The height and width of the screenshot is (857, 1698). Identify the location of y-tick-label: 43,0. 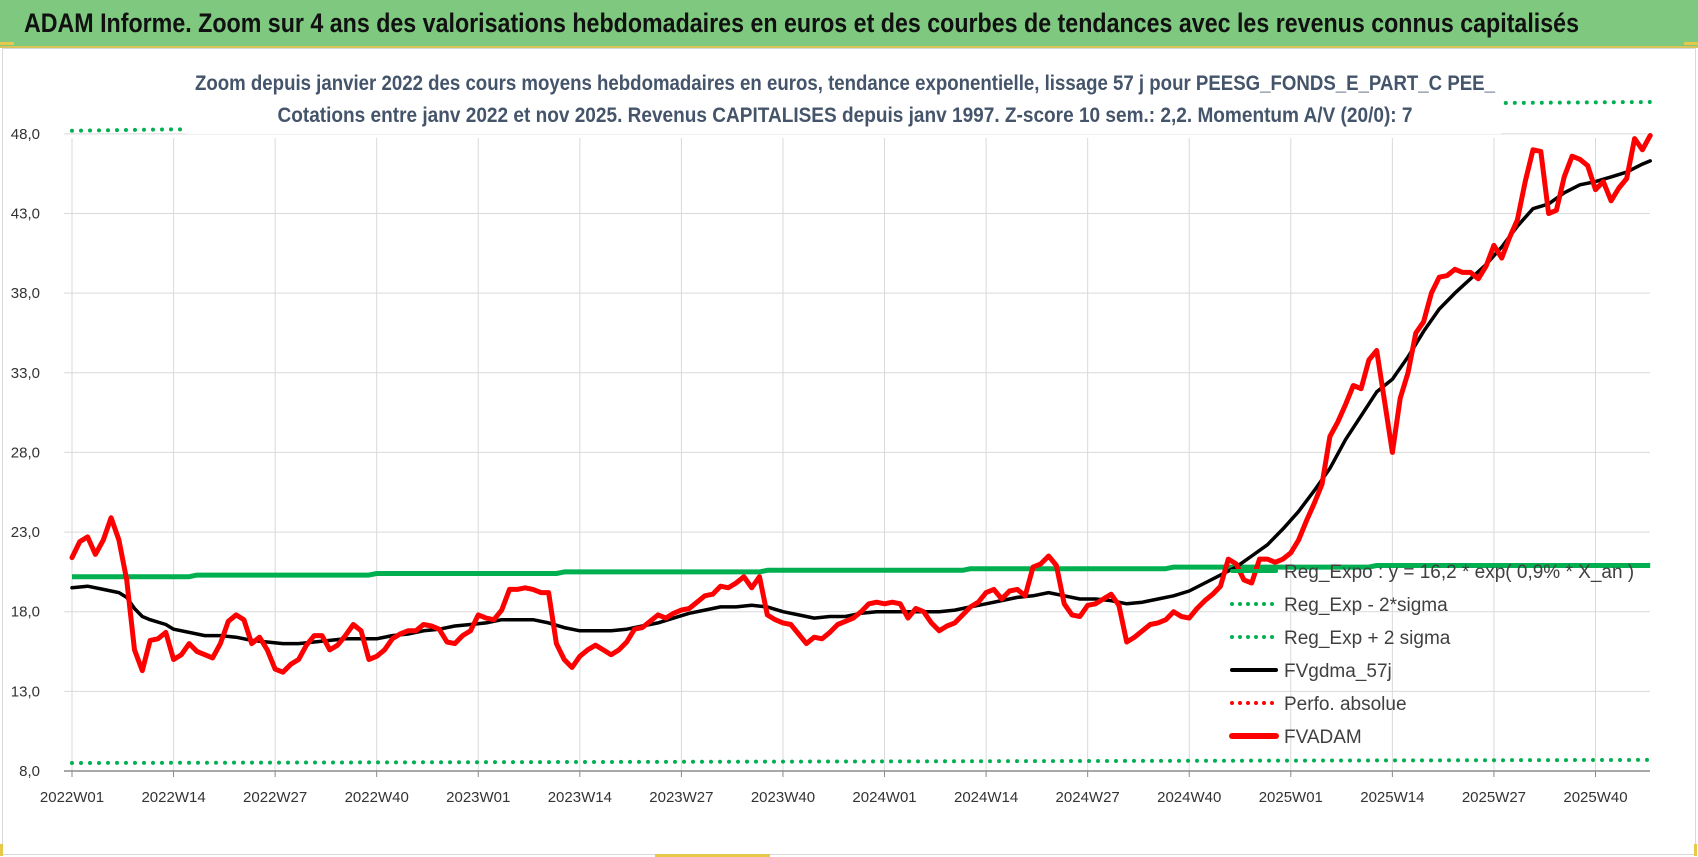
(25, 214).